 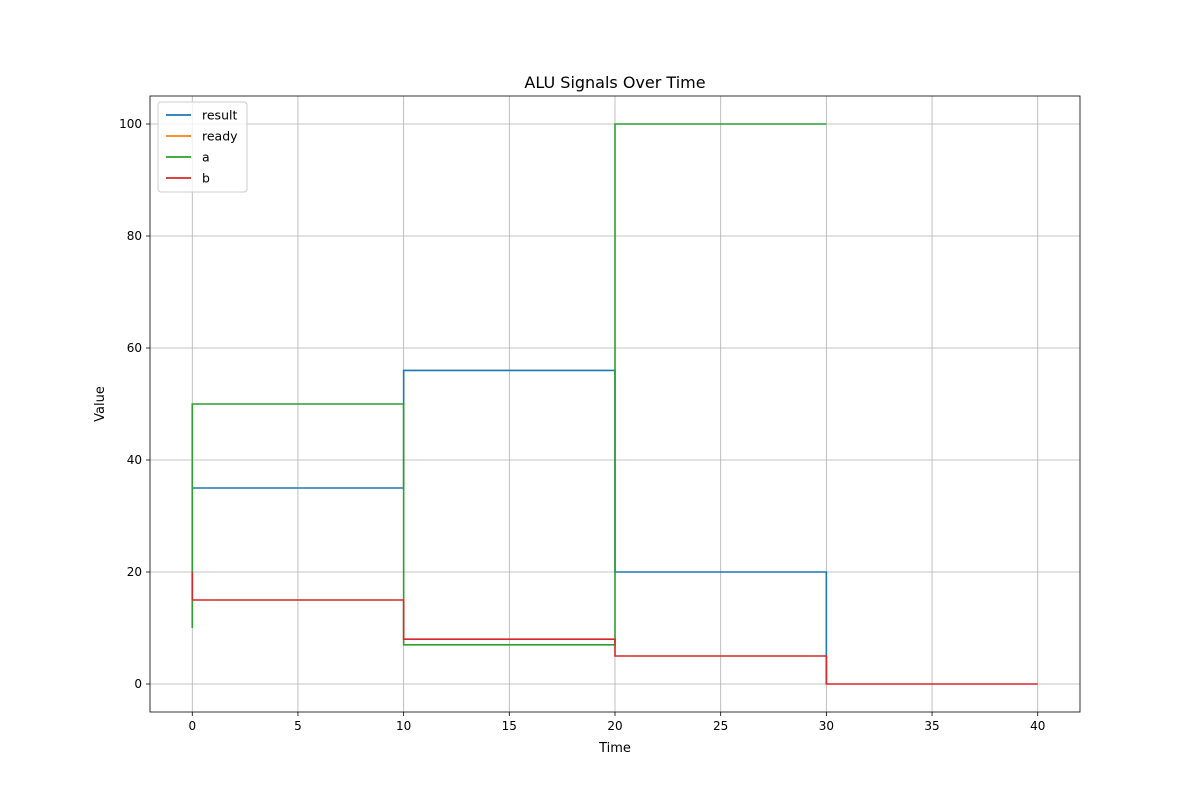 What do you see at coordinates (134, 460) in the screenshot?
I see `y-tick-label: 40` at bounding box center [134, 460].